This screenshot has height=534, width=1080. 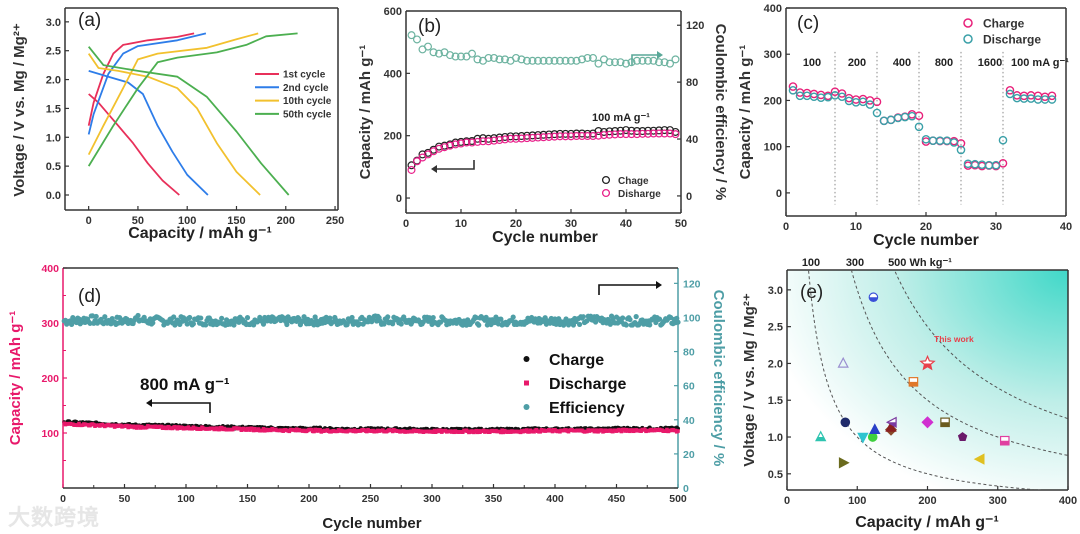 What do you see at coordinates (692, 318) in the screenshot?
I see `y2-tick-label: 100` at bounding box center [692, 318].